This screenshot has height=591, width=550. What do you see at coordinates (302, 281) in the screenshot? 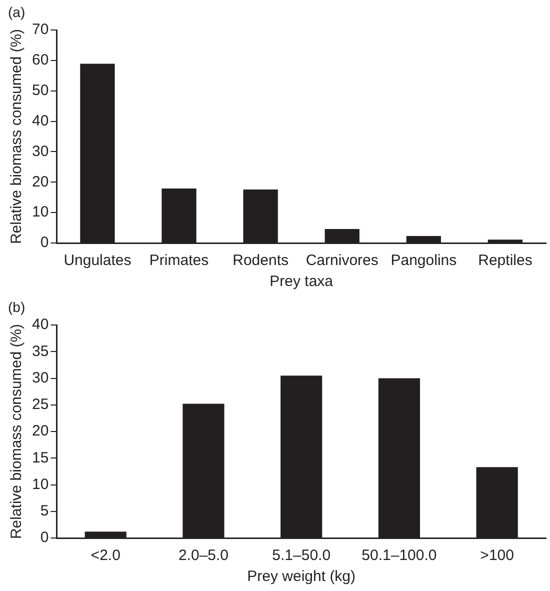
I see `x-axis-title: Prey taxa` at bounding box center [302, 281].